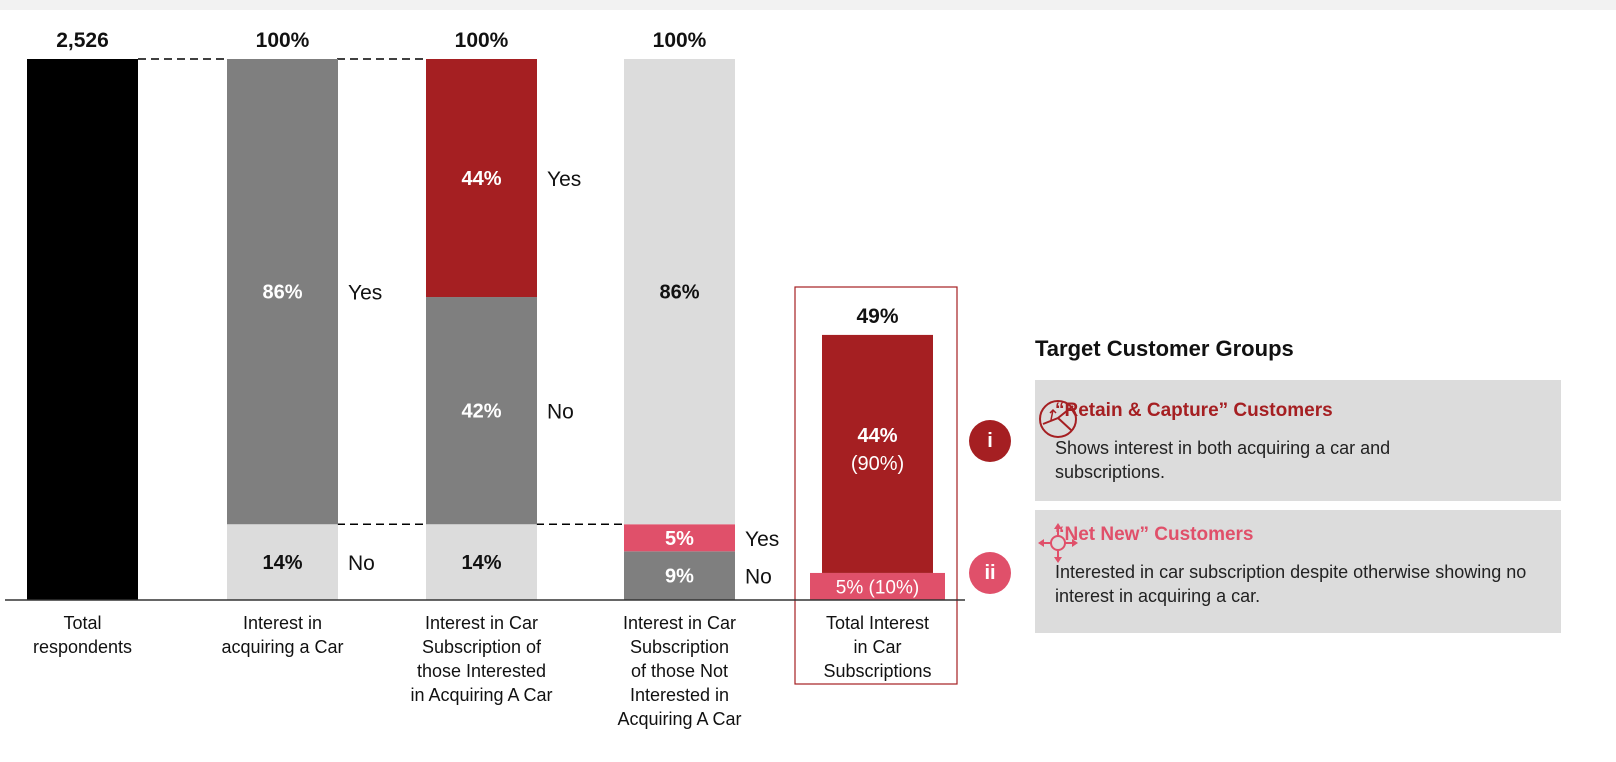  I want to click on segment-label: 5%, so click(679, 539).